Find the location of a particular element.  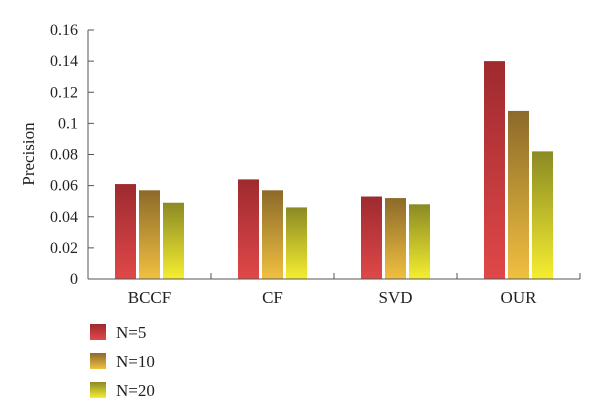

x-tick-label: SVD is located at coordinates (395, 297).